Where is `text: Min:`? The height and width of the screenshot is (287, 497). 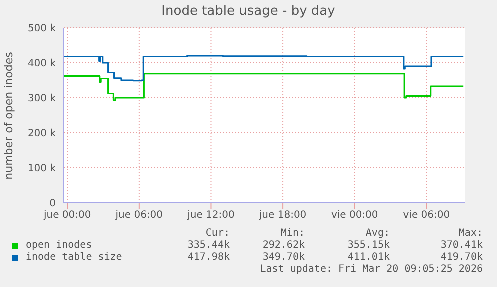
text: Min: is located at coordinates (292, 233).